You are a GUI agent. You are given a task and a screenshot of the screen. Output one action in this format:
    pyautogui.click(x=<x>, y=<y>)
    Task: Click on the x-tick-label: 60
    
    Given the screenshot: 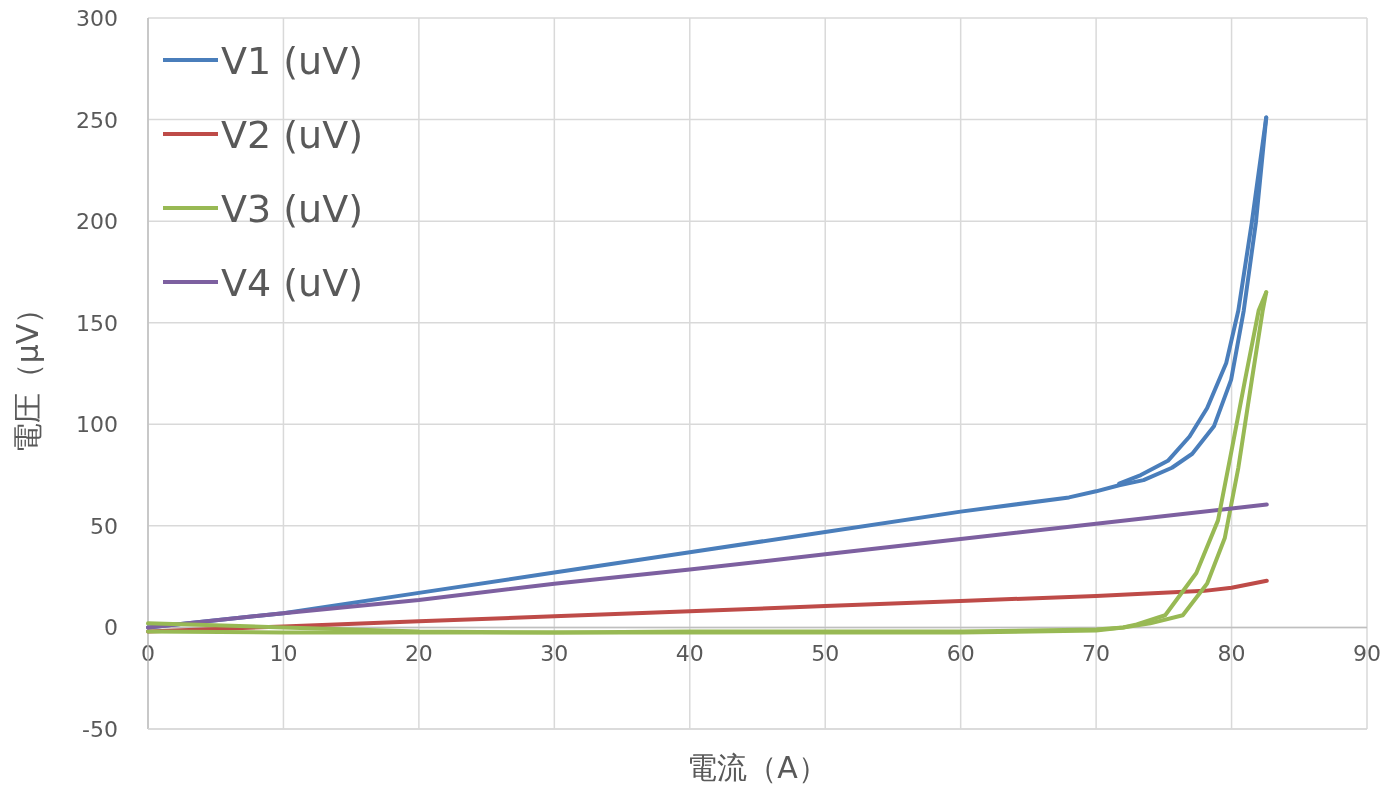 What is the action you would take?
    pyautogui.click(x=960, y=654)
    